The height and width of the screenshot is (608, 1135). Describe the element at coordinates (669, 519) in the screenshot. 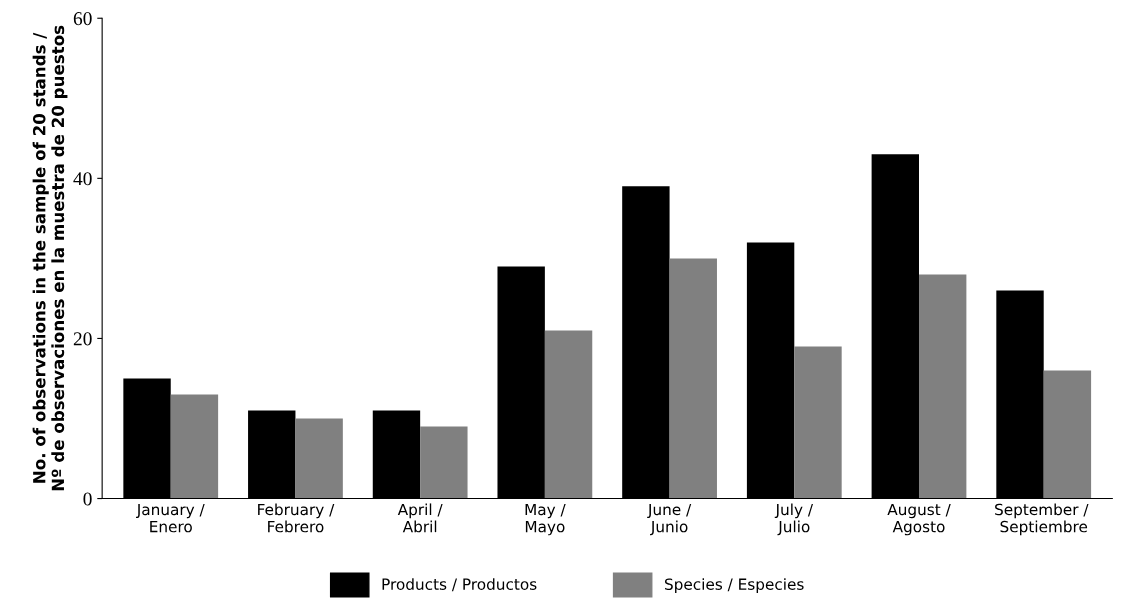

I see `x-tick-label: June / Junio` at that location.